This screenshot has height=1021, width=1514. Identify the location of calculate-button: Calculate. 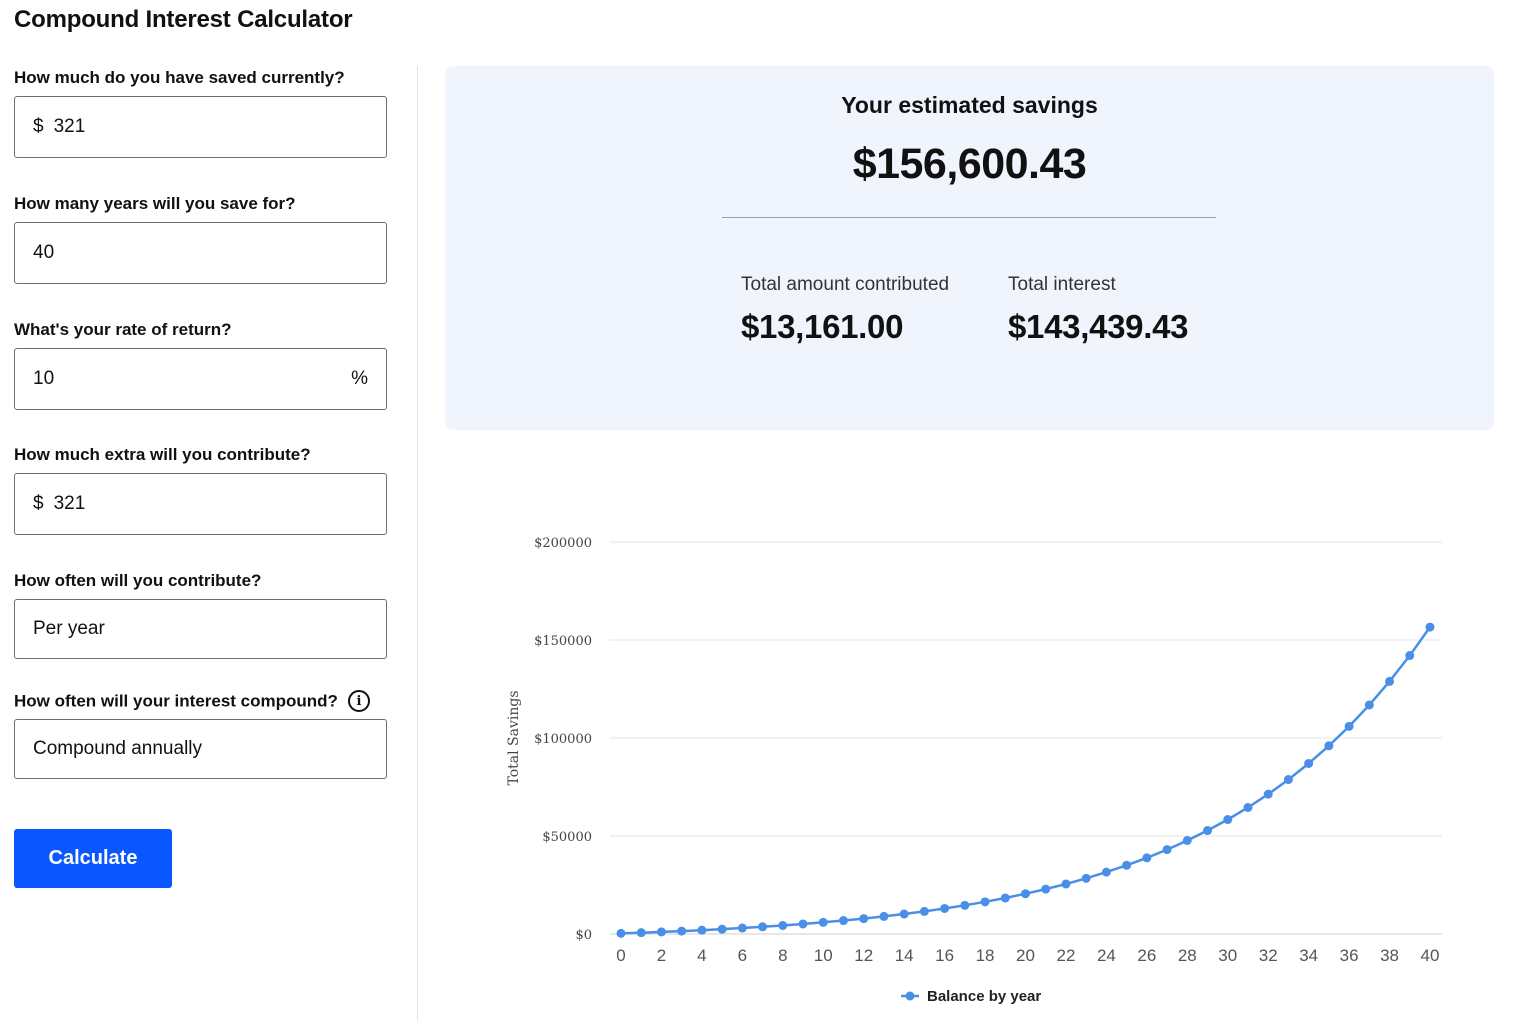
(93, 858).